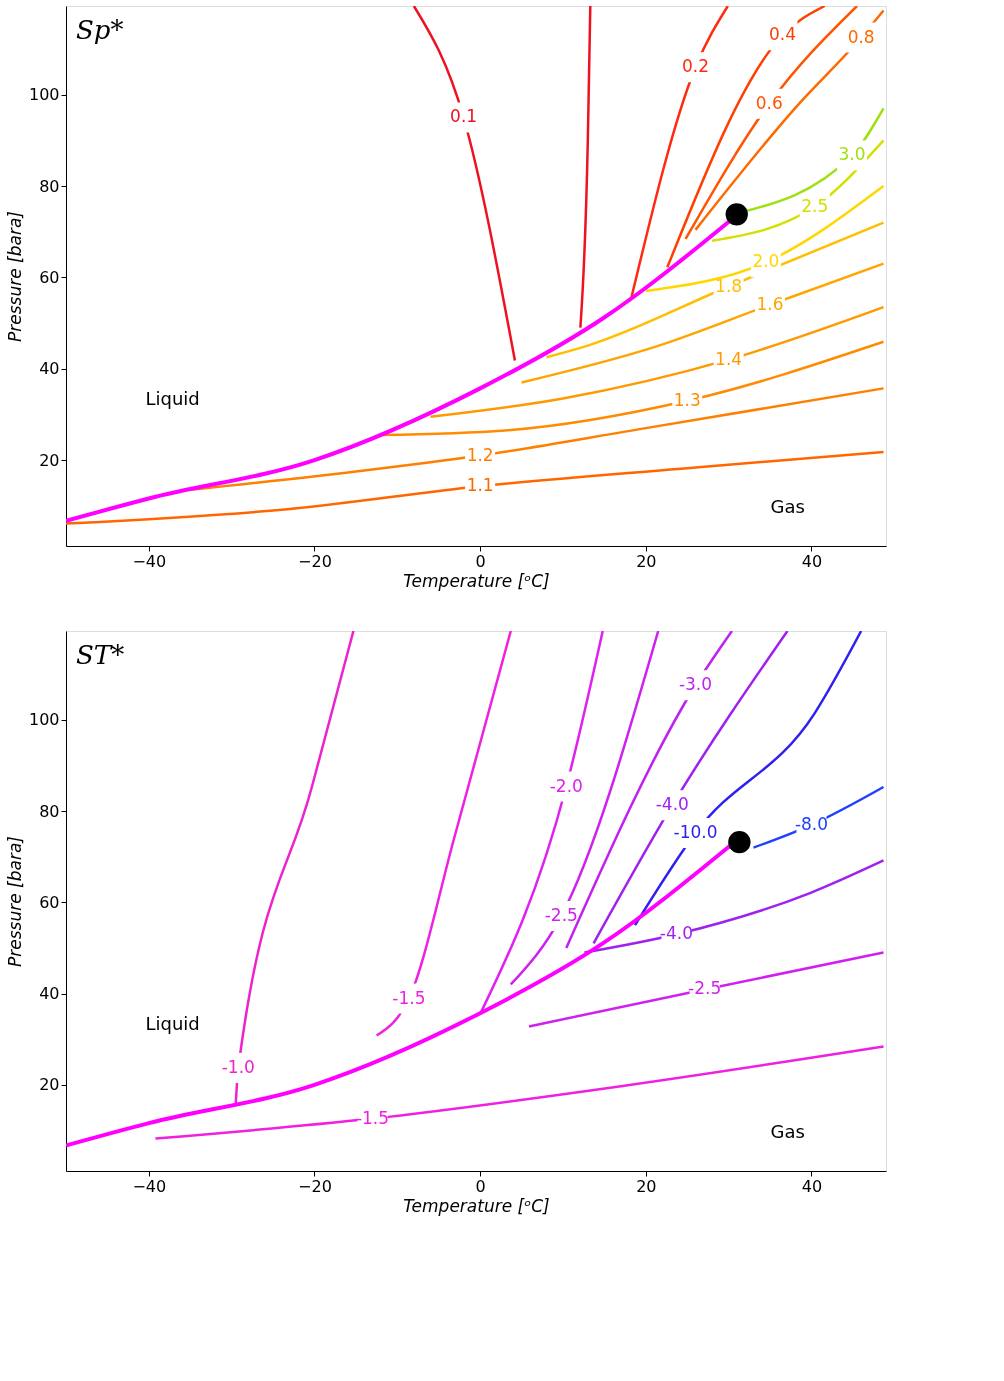  What do you see at coordinates (852, 154) in the screenshot?
I see `series-label: 3.0` at bounding box center [852, 154].